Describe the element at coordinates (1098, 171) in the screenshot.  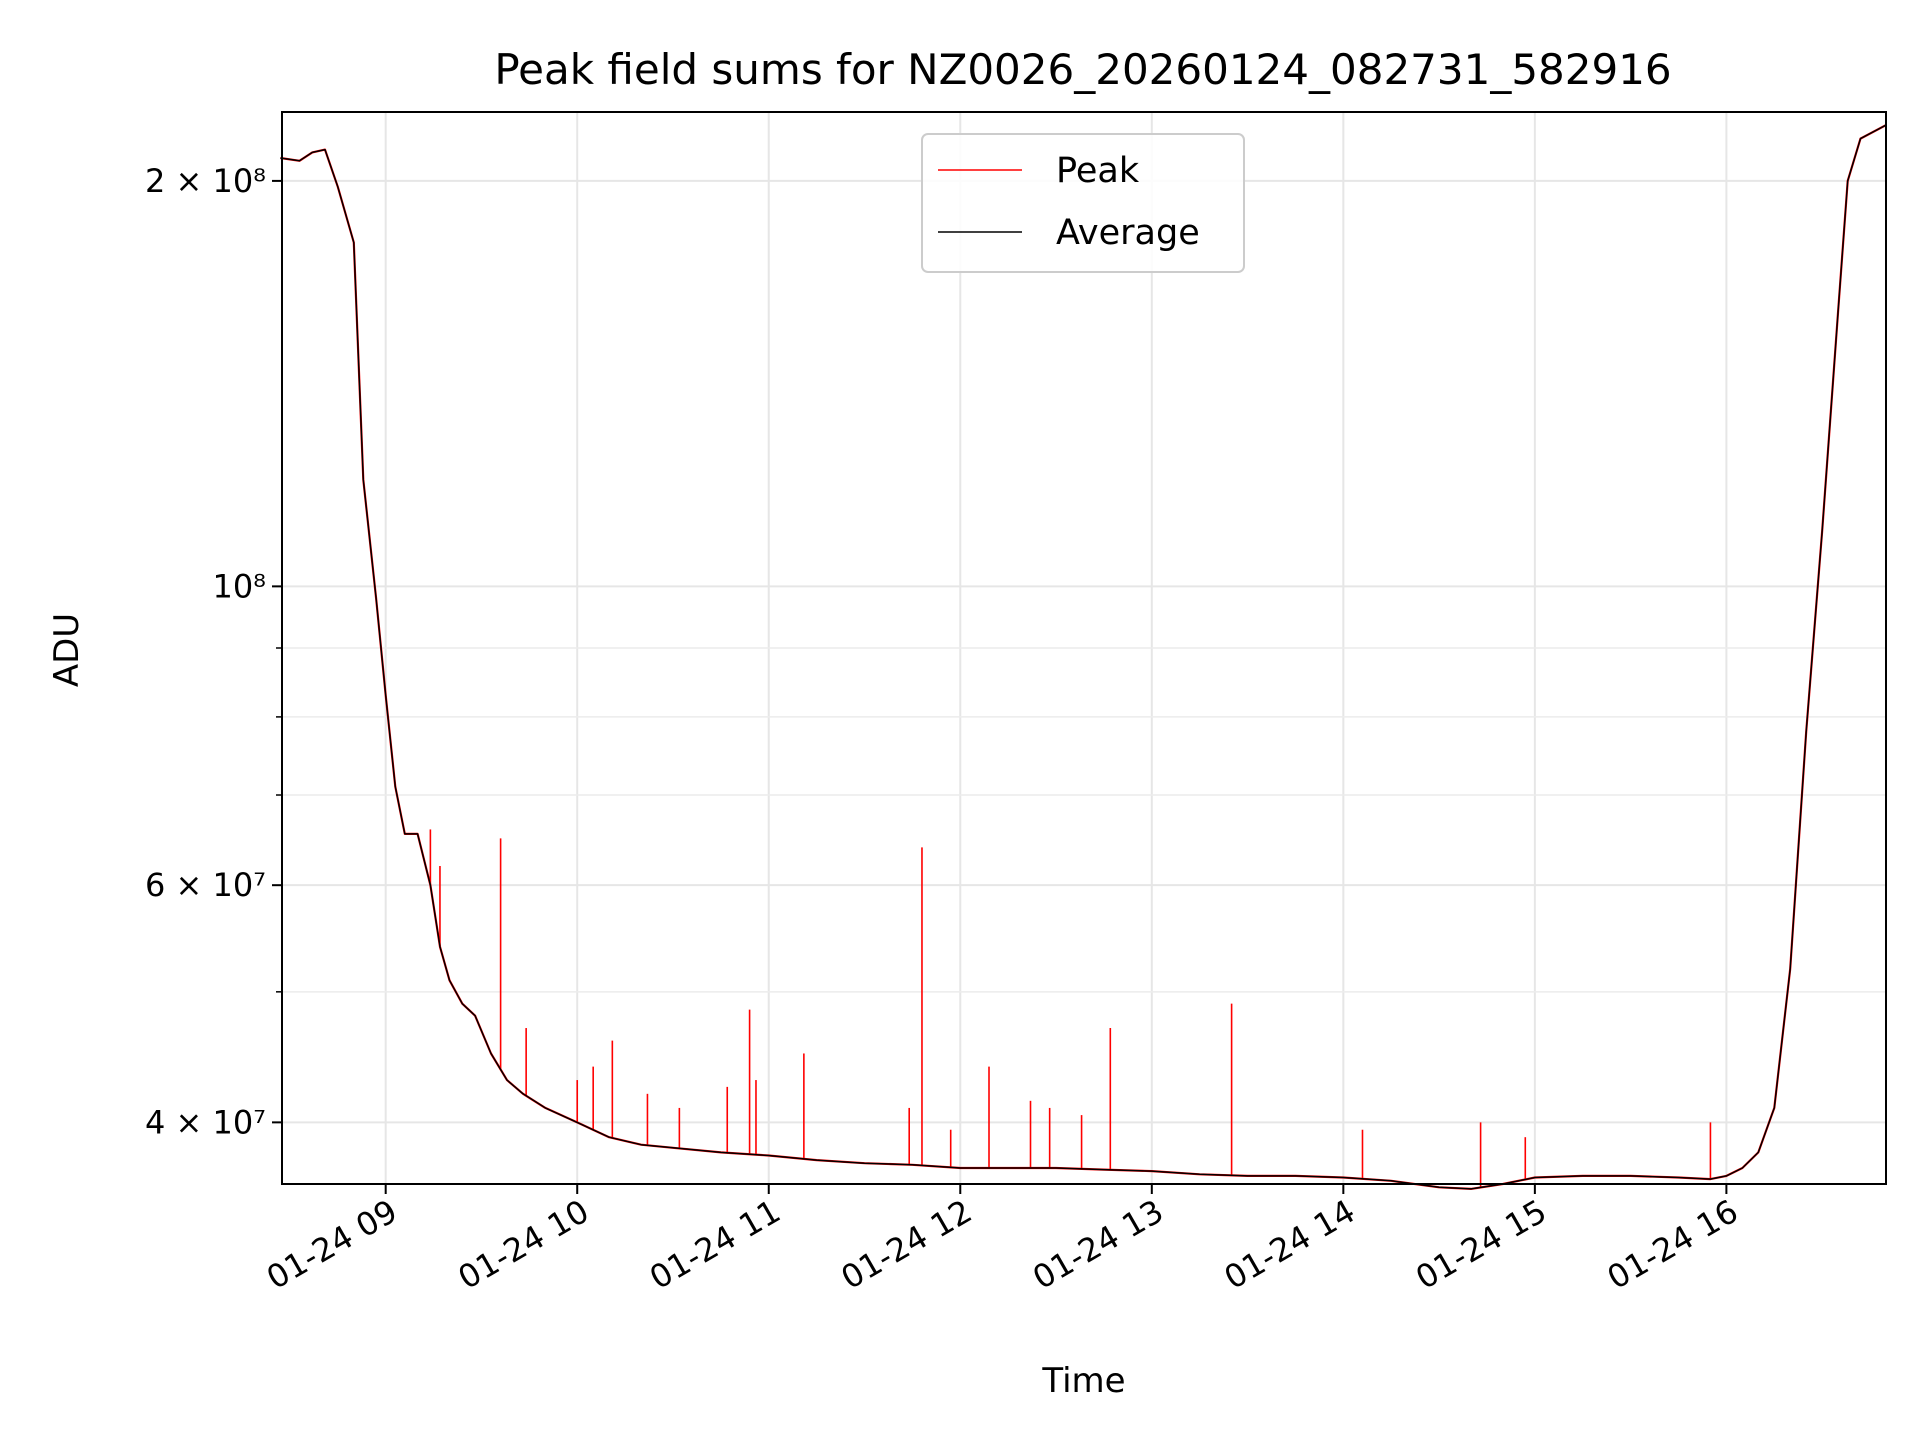
I see `legend-peak-label: Peak` at that location.